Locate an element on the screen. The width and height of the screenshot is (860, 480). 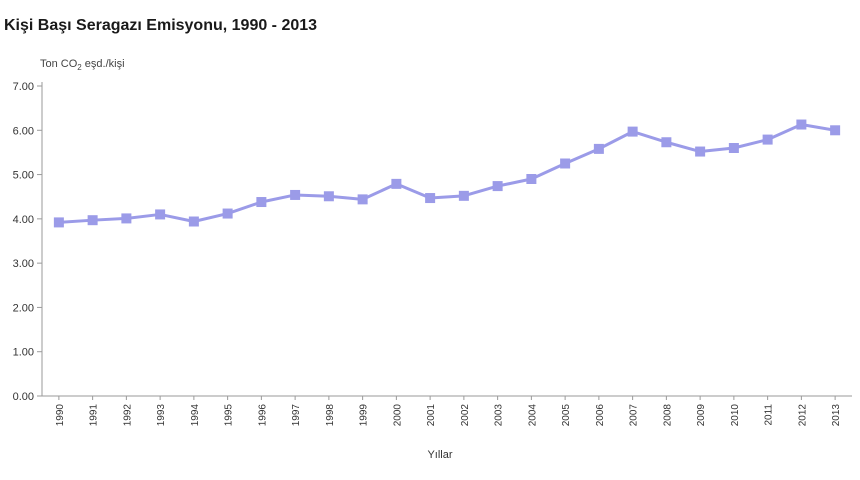
unit-label-prefix: Ton CO is located at coordinates (59, 64).